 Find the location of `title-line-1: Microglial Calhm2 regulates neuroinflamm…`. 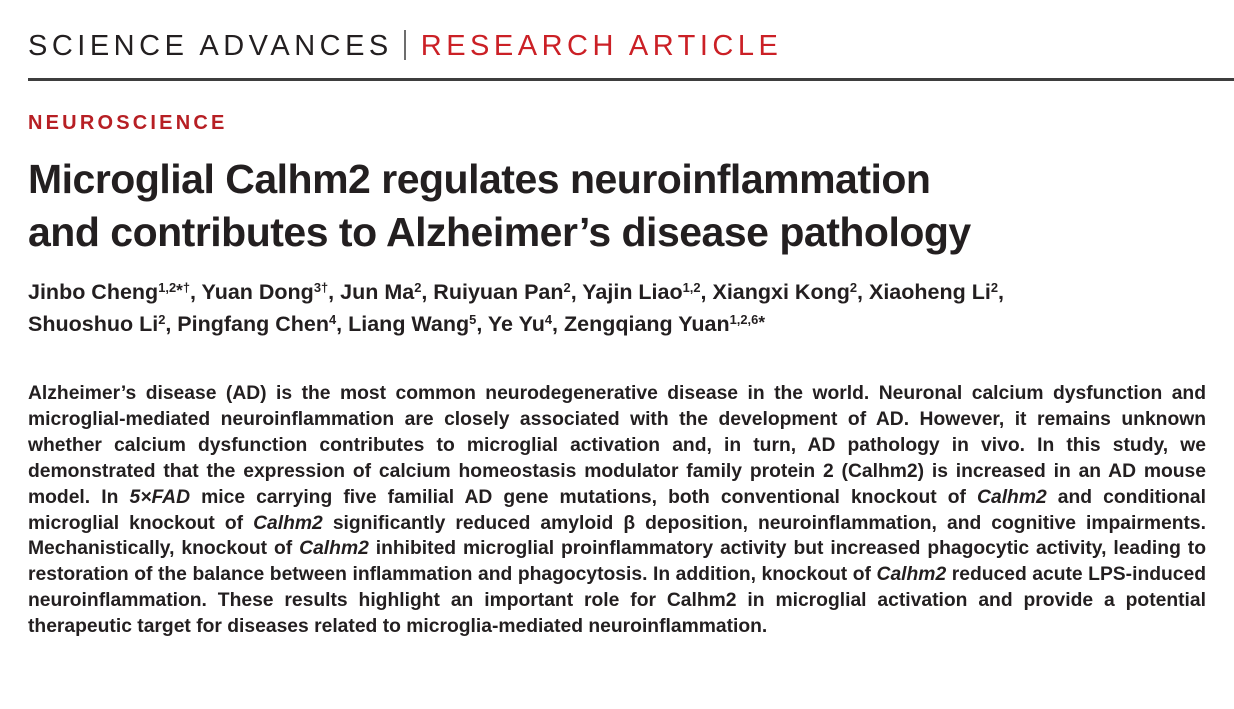

title-line-1: Microglial Calhm2 regulates neuroinflamm… is located at coordinates (479, 179).